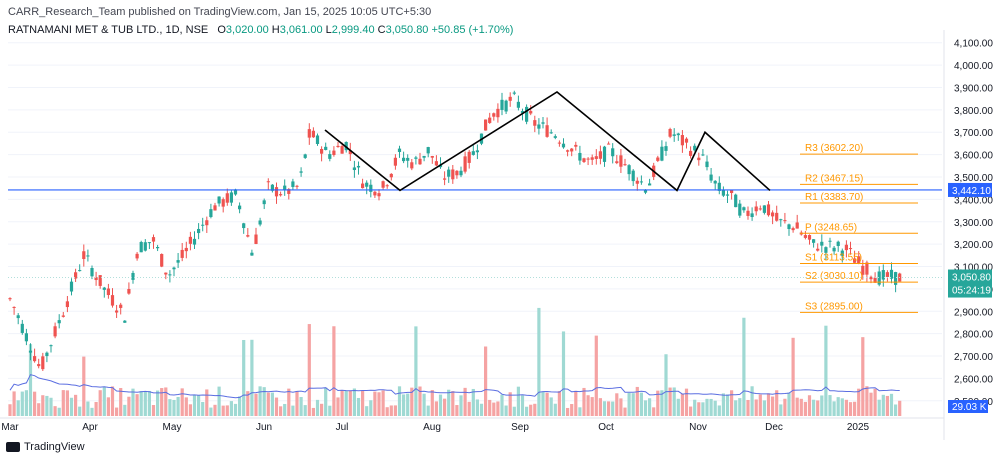  I want to click on y-tick-label: 3,300.00, so click(973, 223).